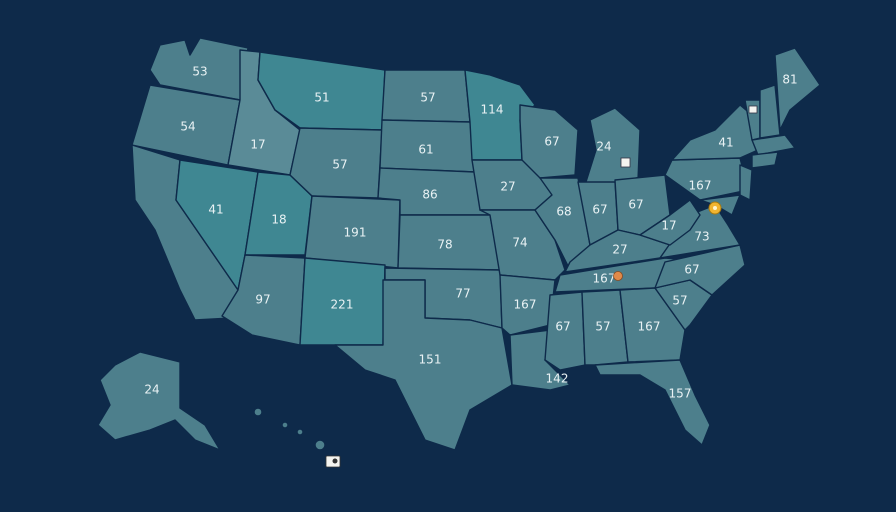 This screenshot has height=512, width=896. I want to click on hawaii-marker, so click(333, 461).